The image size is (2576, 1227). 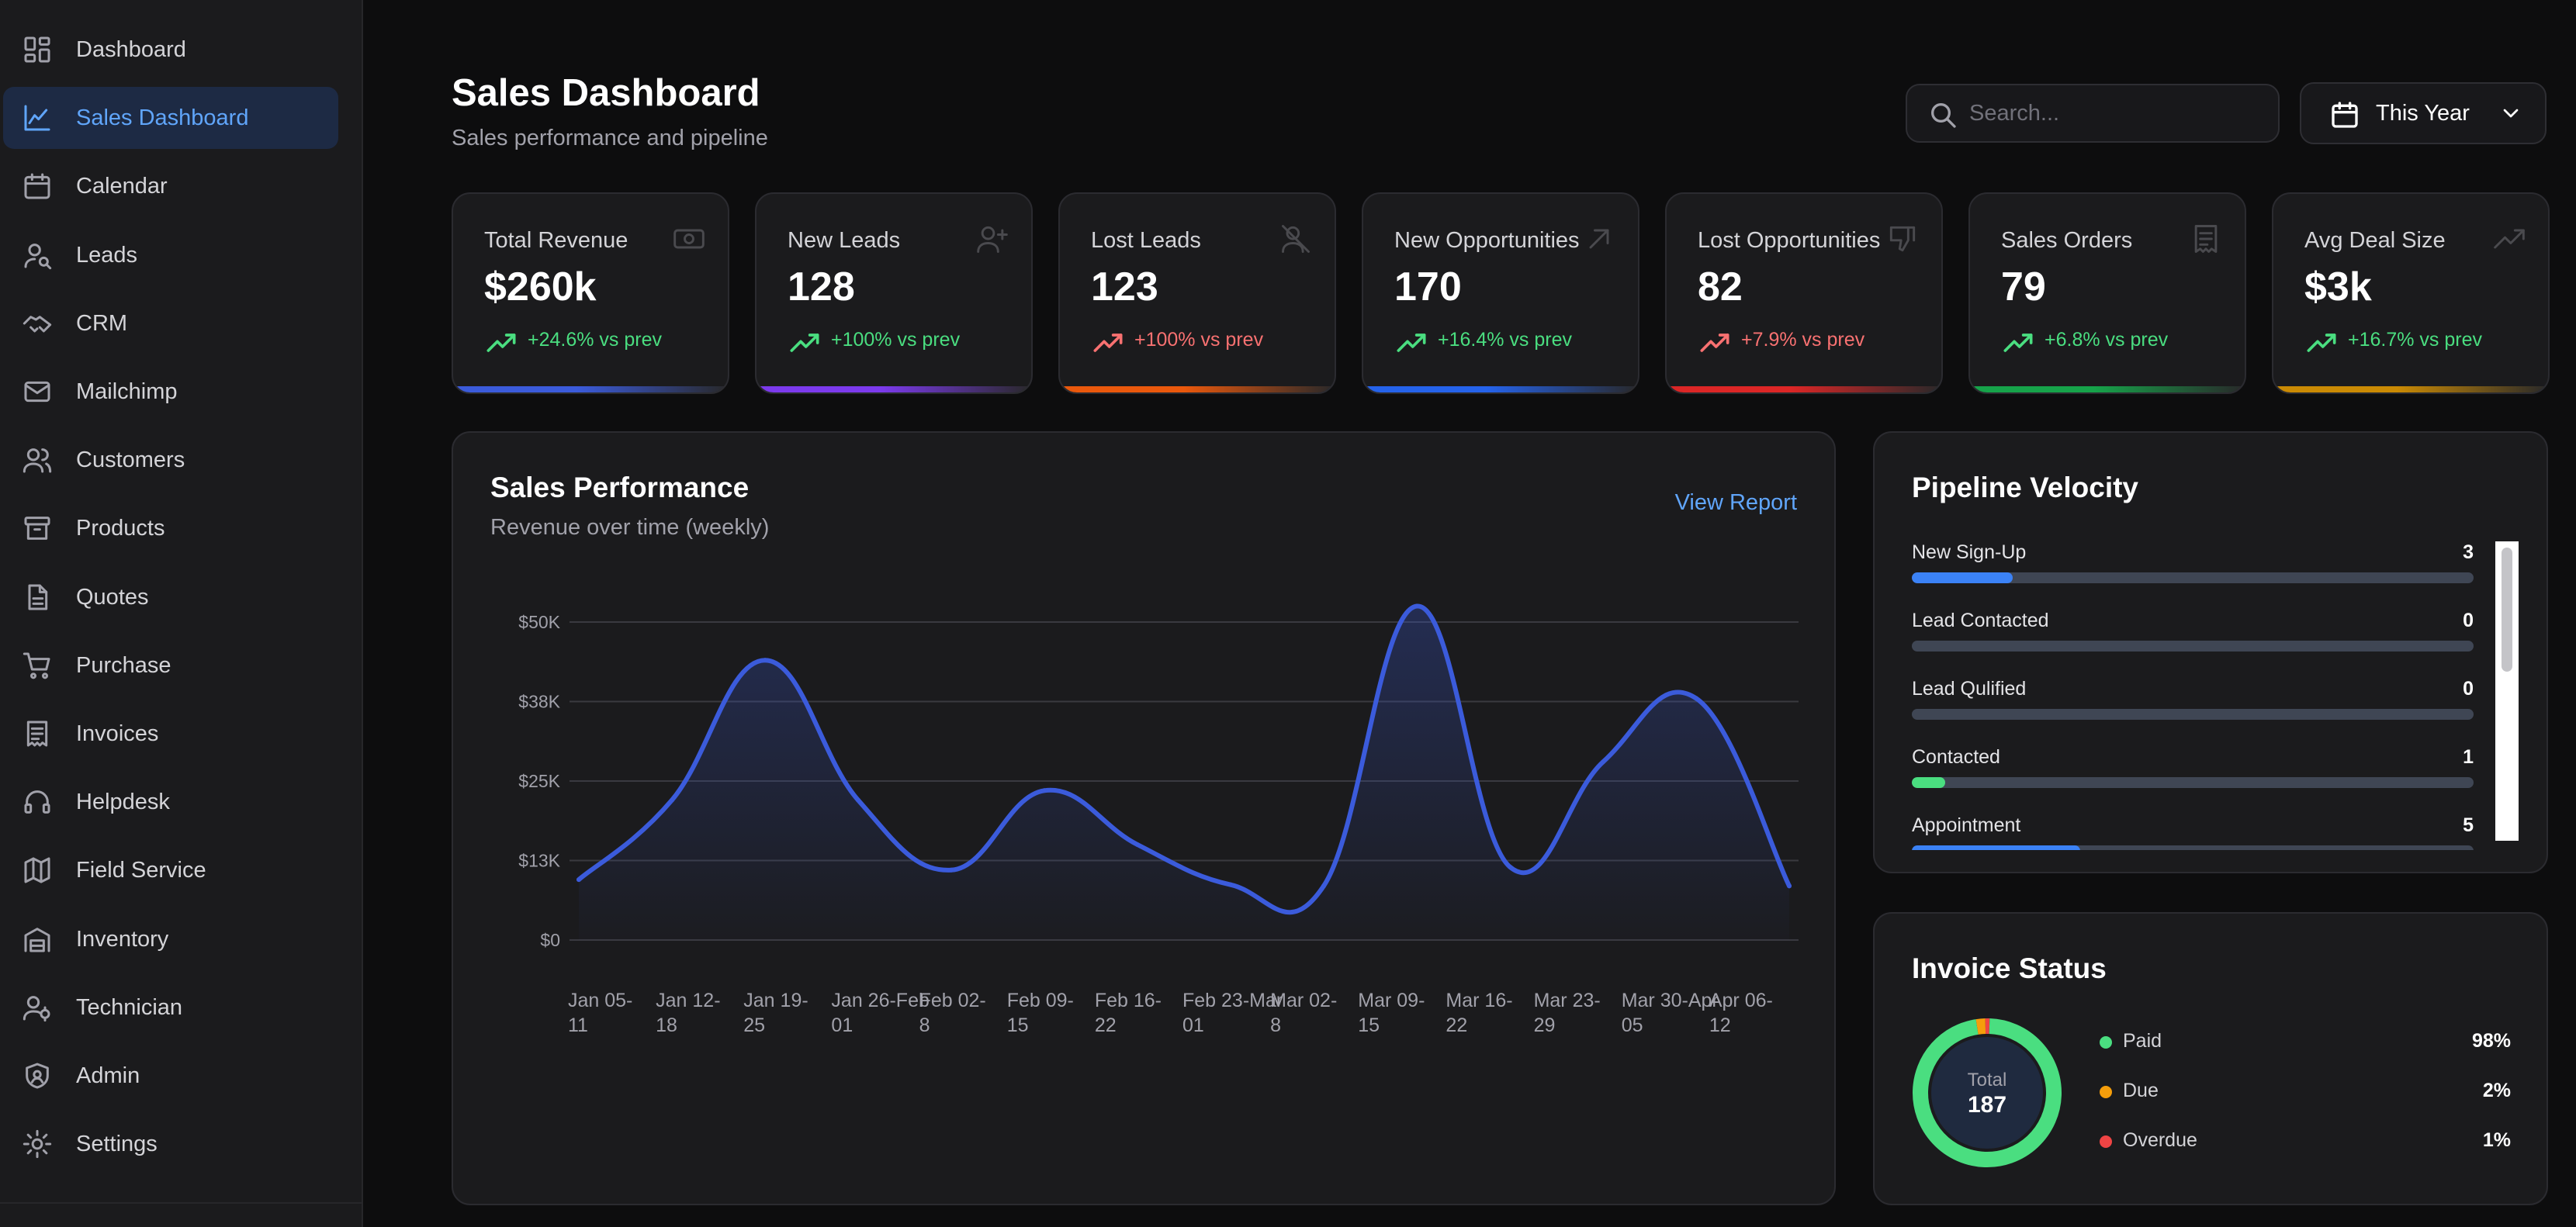 I want to click on kpi-card-new-leads: New Leads 128 +100% vs prev, so click(x=894, y=293).